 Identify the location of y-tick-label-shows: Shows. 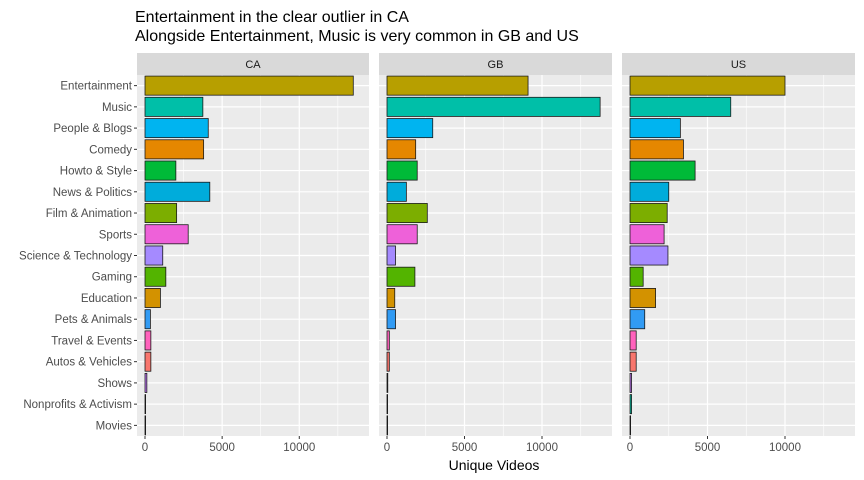
(114, 384).